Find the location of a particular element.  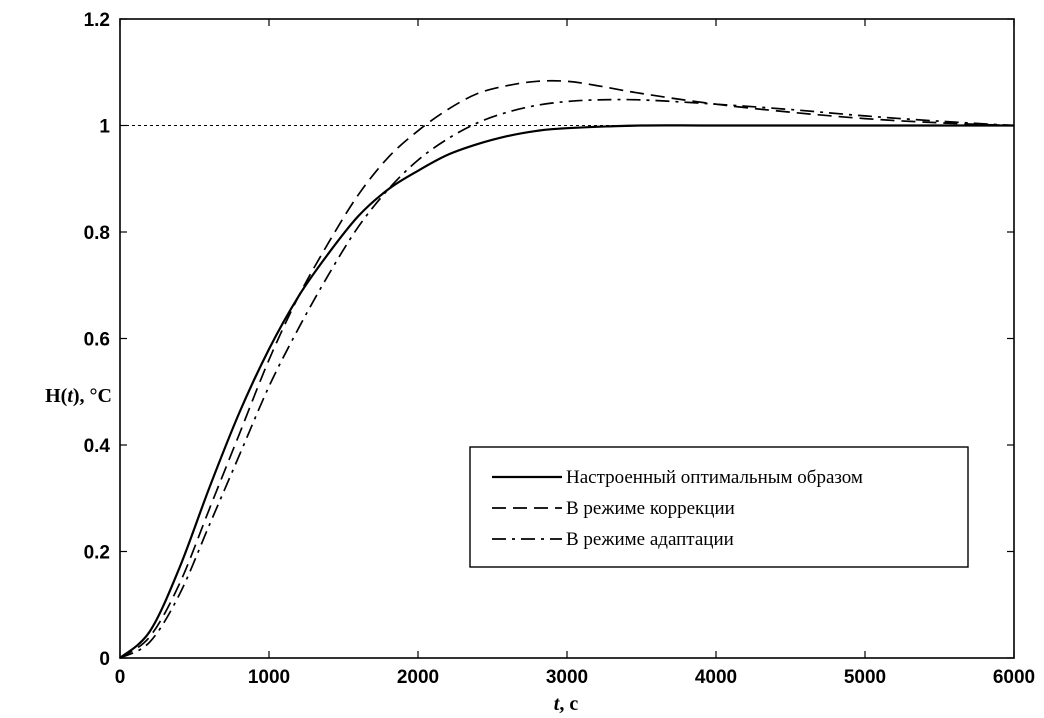

y-tick-label: 0.8 is located at coordinates (97, 233).